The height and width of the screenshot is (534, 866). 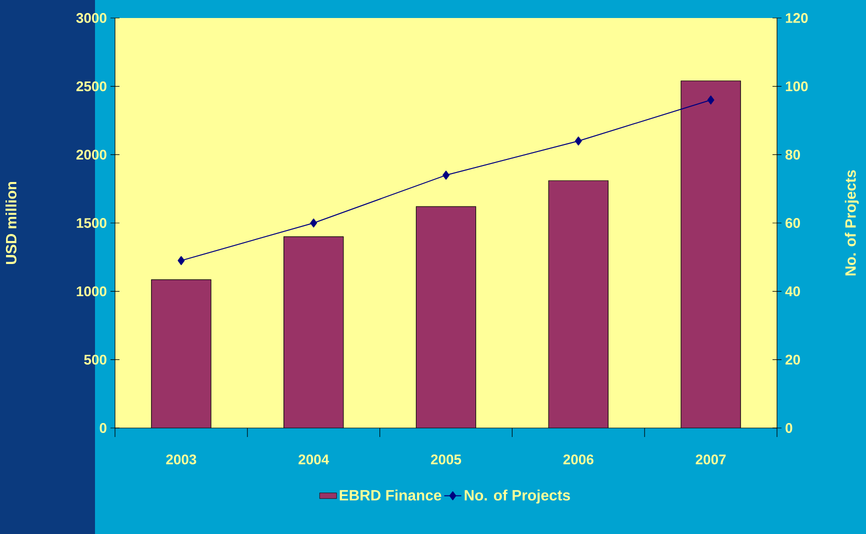 I want to click on x-tick-label: 2004, so click(x=314, y=459).